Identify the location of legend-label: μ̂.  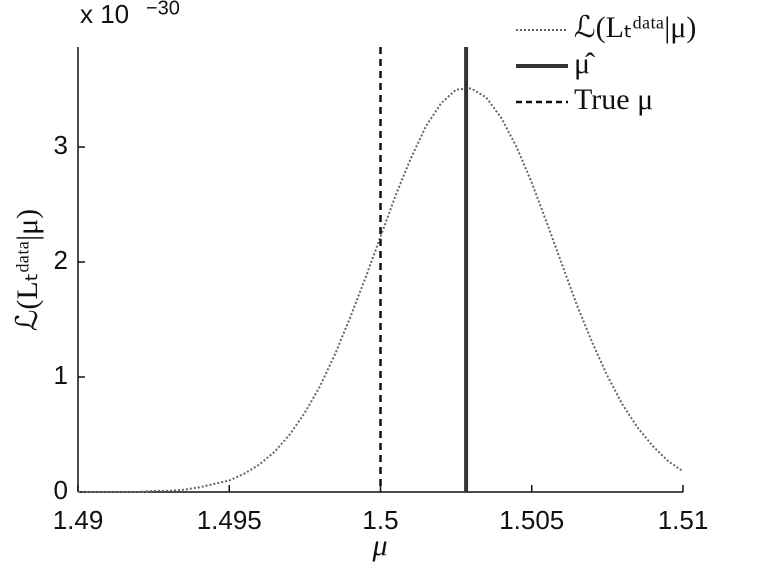
(584, 63).